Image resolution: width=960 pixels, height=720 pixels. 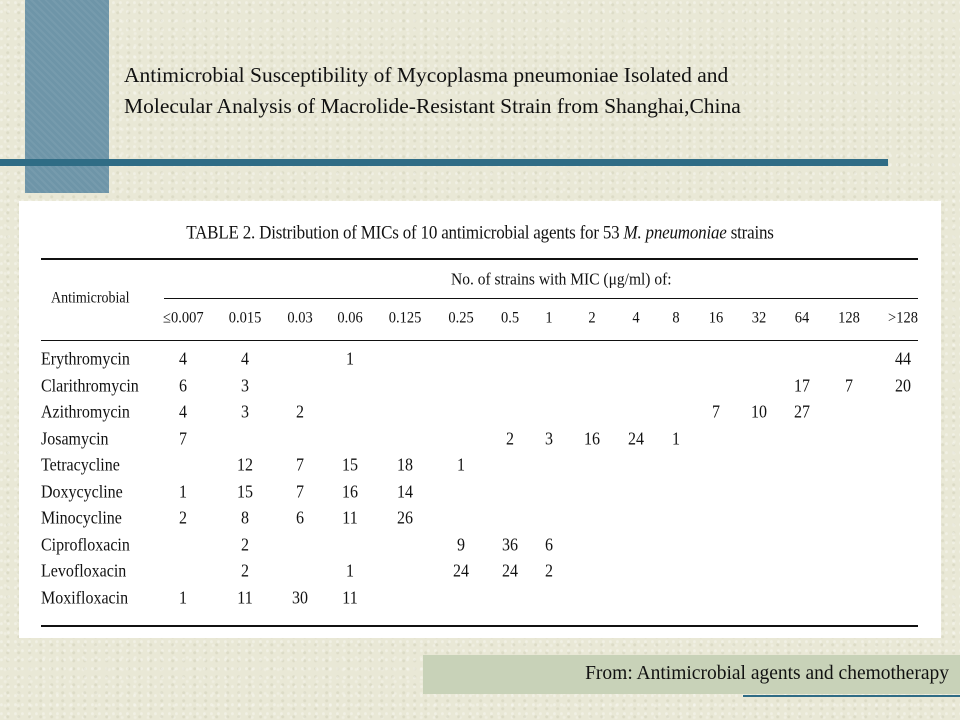 What do you see at coordinates (84, 571) in the screenshot?
I see `row-label: Levofloxacin` at bounding box center [84, 571].